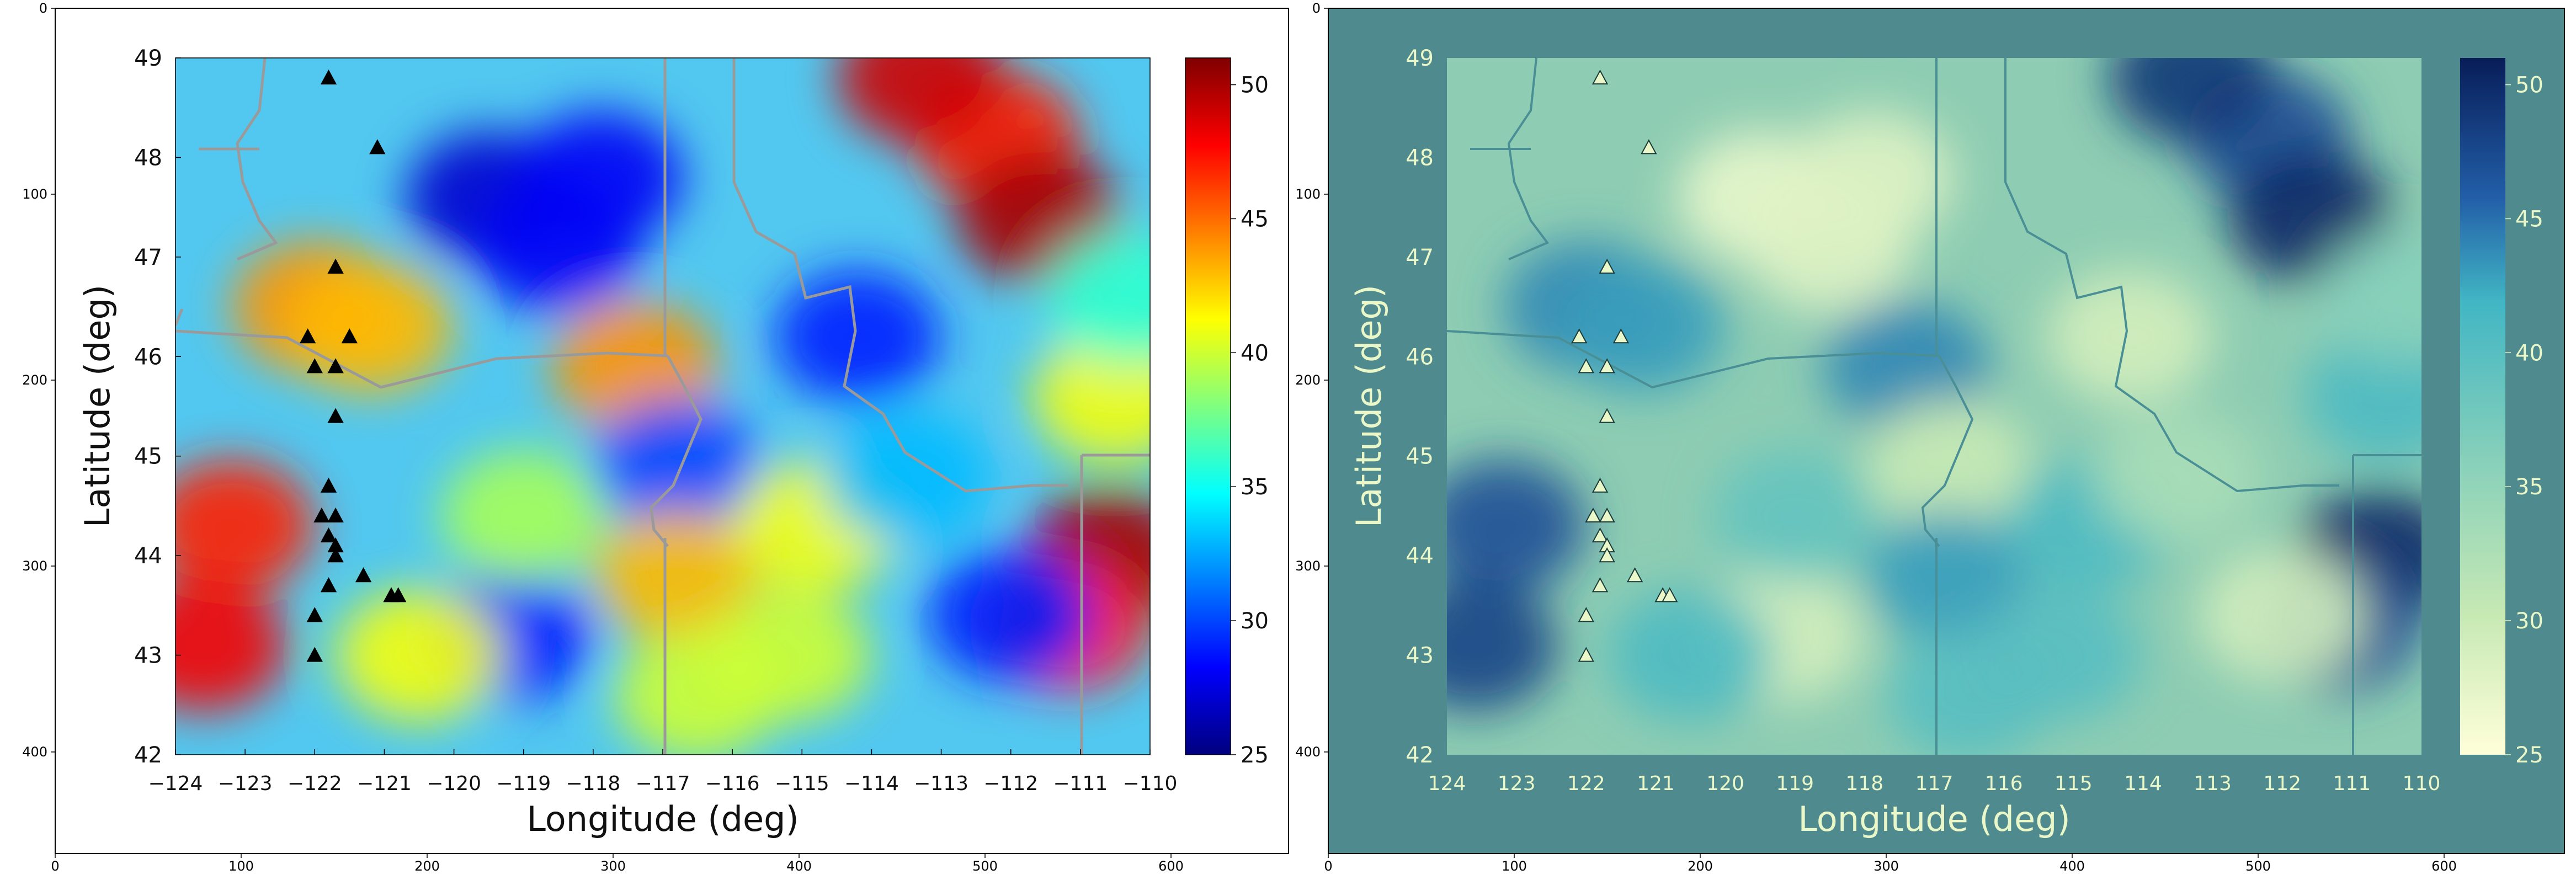 This screenshot has width=2576, height=875. Describe the element at coordinates (34, 752) in the screenshot. I see `left-outer-ytick-label-4: 400` at that location.